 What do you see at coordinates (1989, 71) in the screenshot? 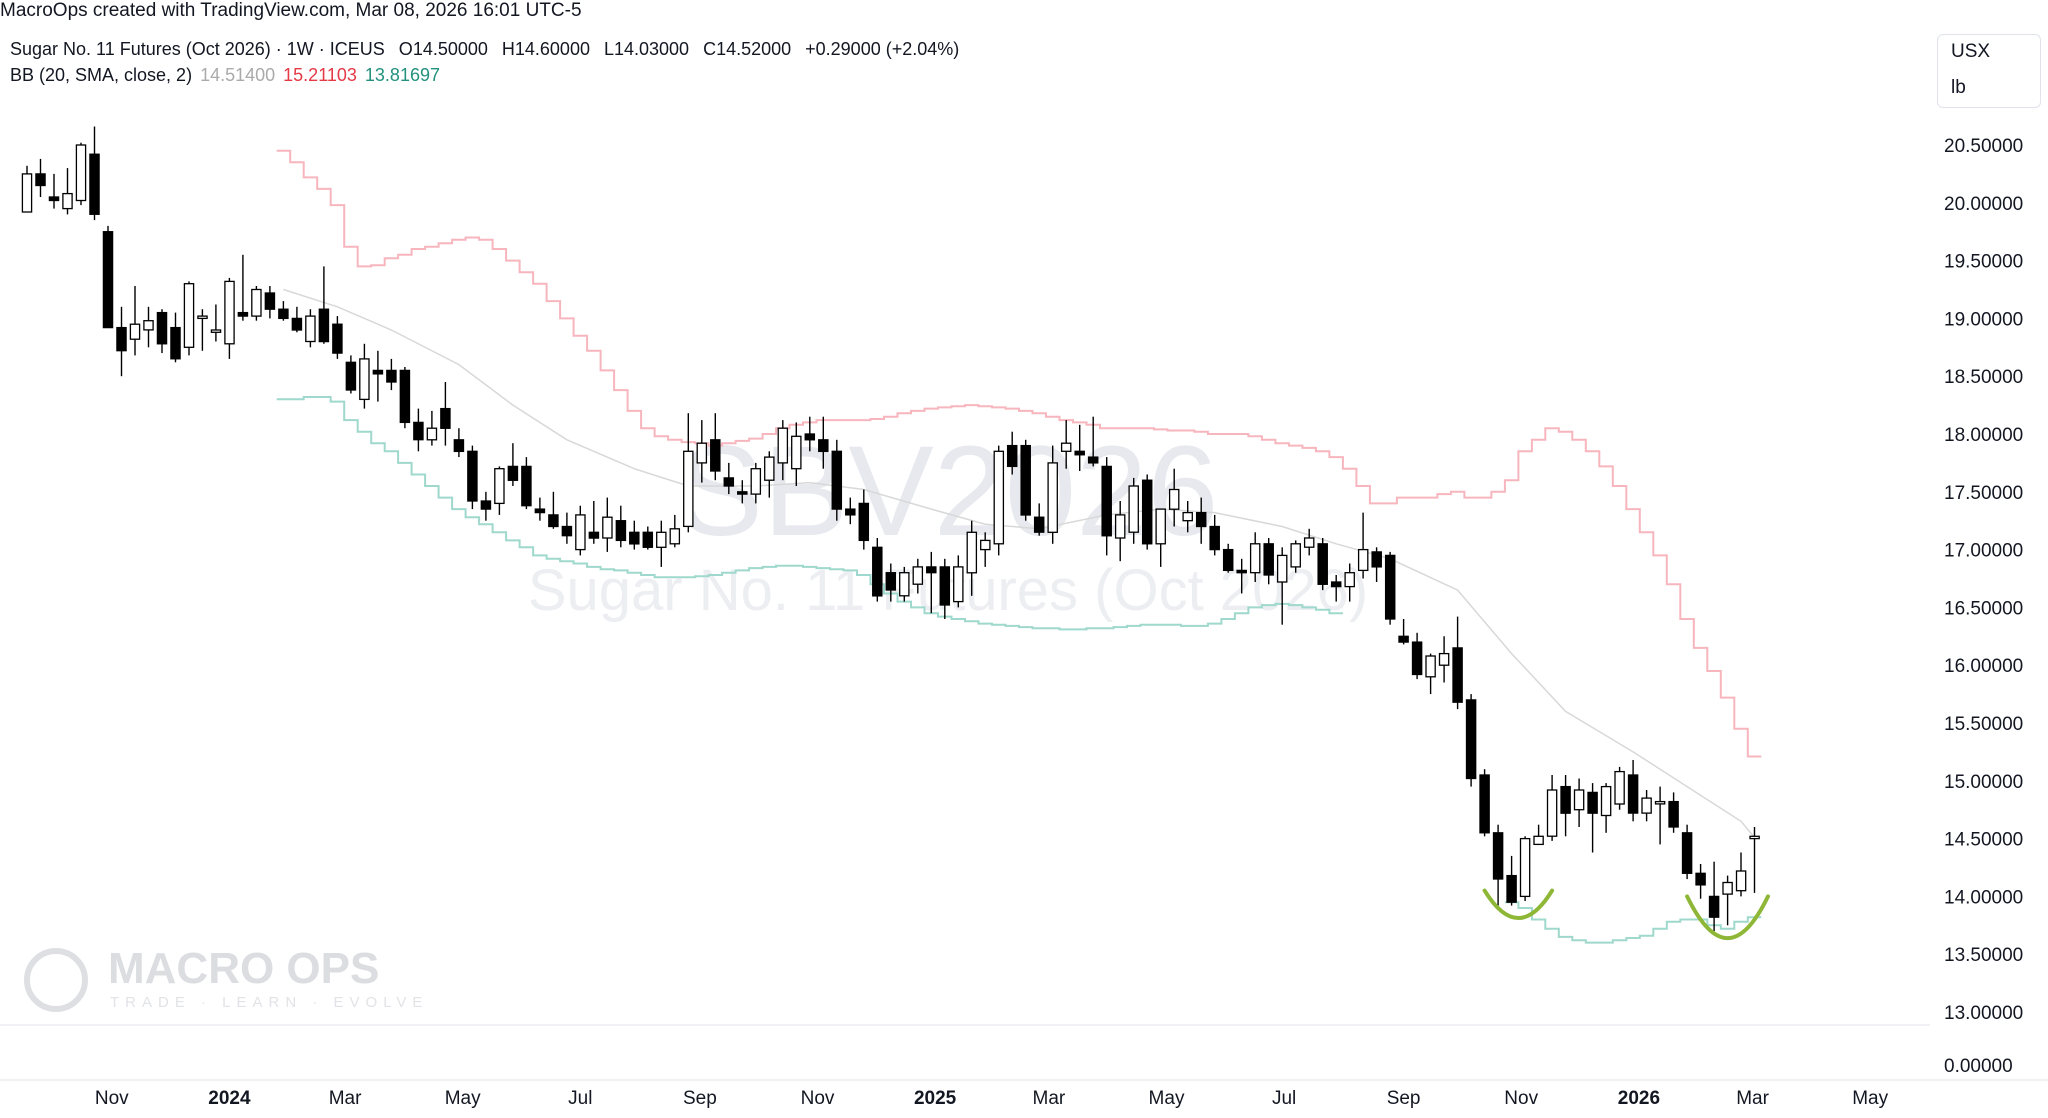
I see `unit-selector: USX lb` at bounding box center [1989, 71].